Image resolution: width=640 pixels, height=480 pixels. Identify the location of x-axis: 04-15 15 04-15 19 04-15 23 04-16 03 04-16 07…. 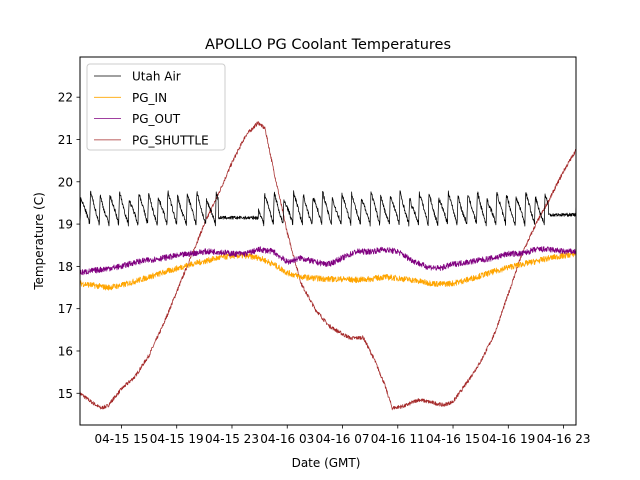
(342, 435).